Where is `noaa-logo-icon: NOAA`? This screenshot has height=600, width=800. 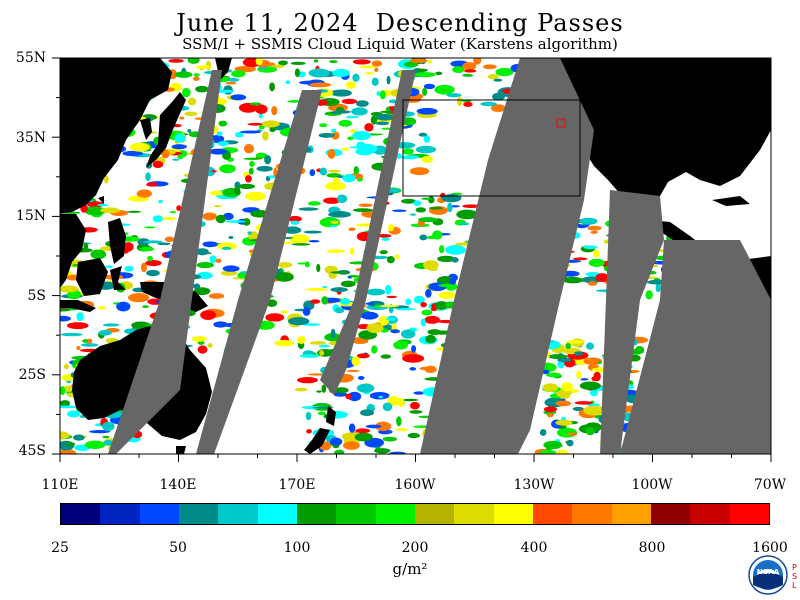
noaa-logo-icon: NOAA is located at coordinates (768, 575).